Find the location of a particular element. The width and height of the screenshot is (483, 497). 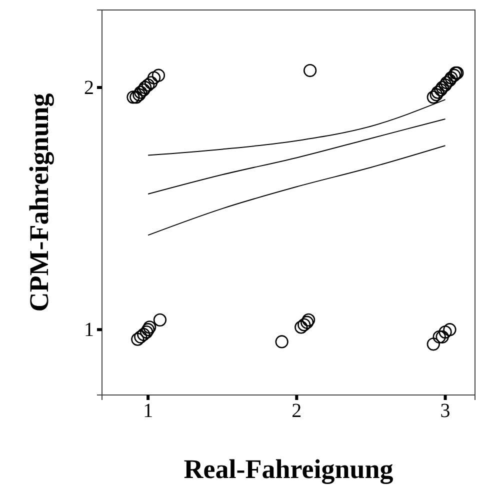

x-tick-label: 3 is located at coordinates (445, 411).